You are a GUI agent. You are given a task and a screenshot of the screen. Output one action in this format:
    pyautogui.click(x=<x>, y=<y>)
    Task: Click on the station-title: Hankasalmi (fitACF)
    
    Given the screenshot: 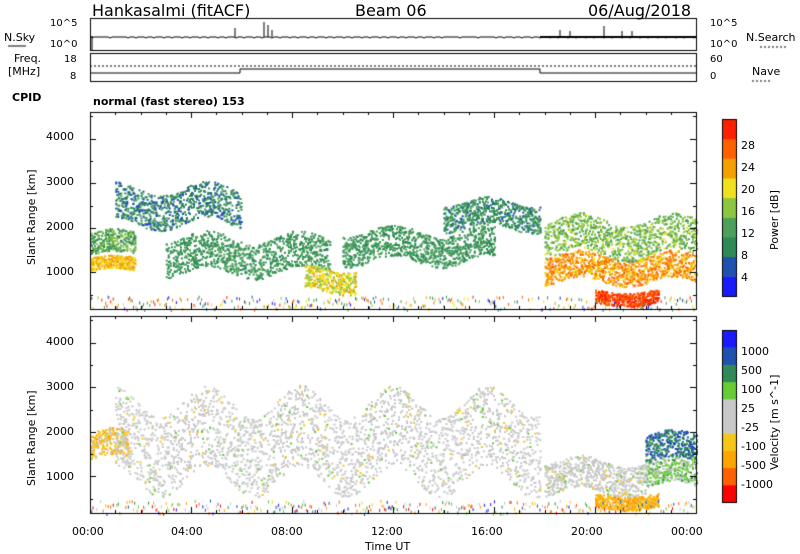 What is the action you would take?
    pyautogui.click(x=171, y=10)
    